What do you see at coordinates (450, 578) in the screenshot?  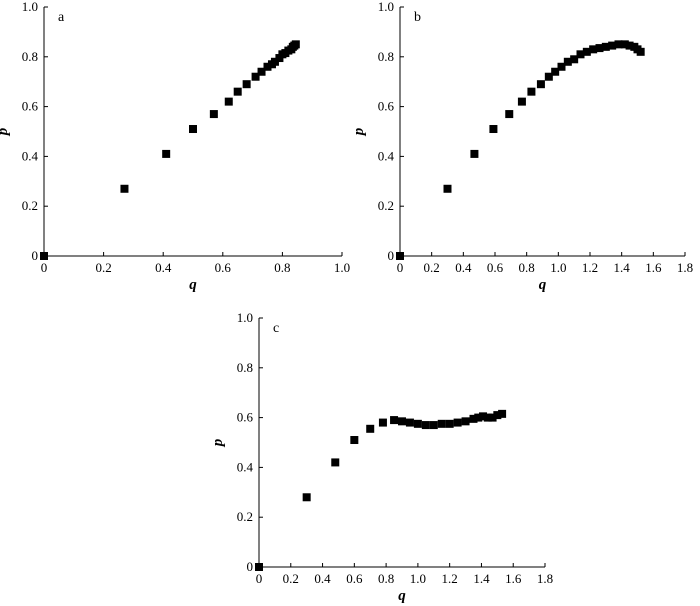 I see `x-tick-label: 1.2` at bounding box center [450, 578].